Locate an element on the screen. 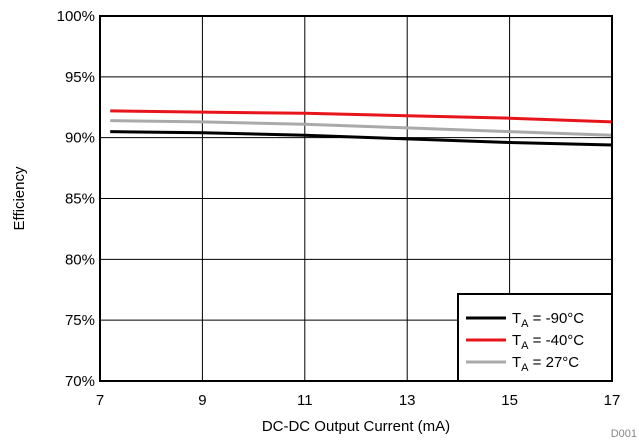 The width and height of the screenshot is (639, 440). y-tick-label: 95% is located at coordinates (80, 77).